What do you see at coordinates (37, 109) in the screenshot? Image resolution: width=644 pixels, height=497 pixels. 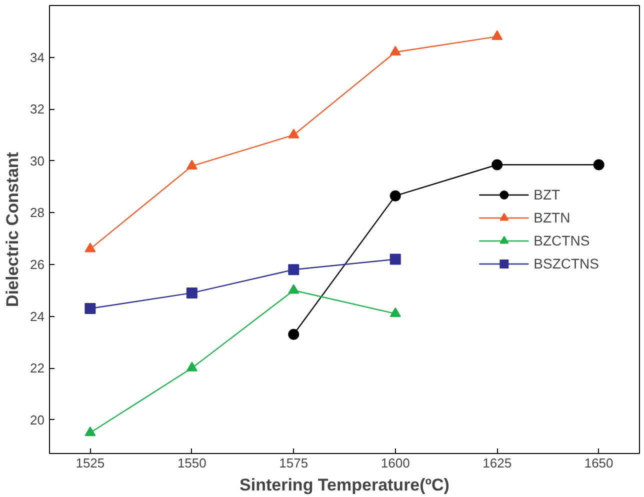 I see `y-tick-label: 32` at bounding box center [37, 109].